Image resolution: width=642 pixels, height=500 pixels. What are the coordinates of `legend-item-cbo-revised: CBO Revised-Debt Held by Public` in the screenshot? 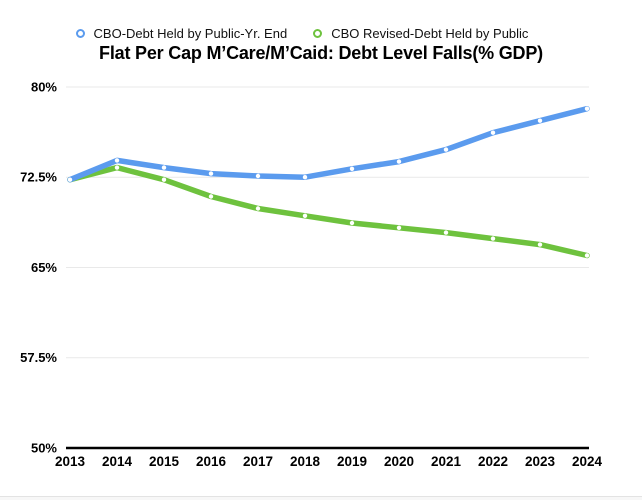 It's located at (420, 33).